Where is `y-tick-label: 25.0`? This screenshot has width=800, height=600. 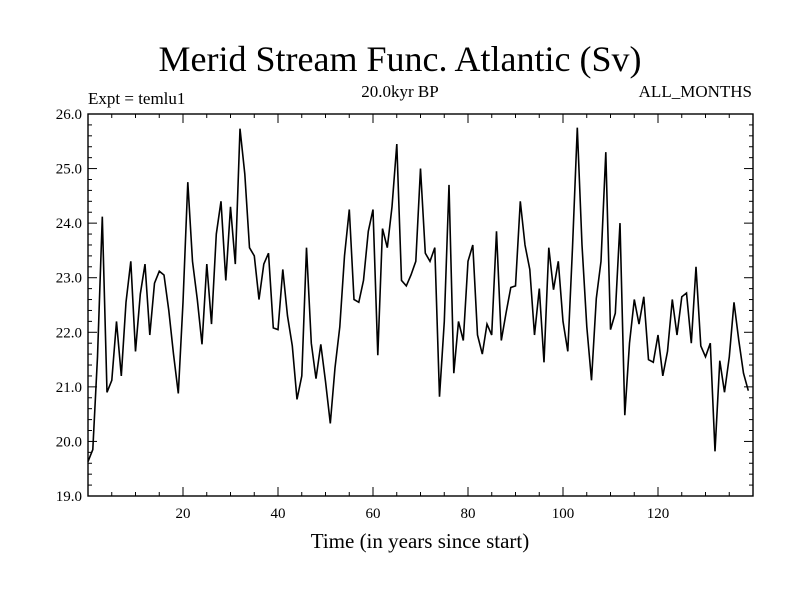
y-tick-label: 25.0 is located at coordinates (69, 170).